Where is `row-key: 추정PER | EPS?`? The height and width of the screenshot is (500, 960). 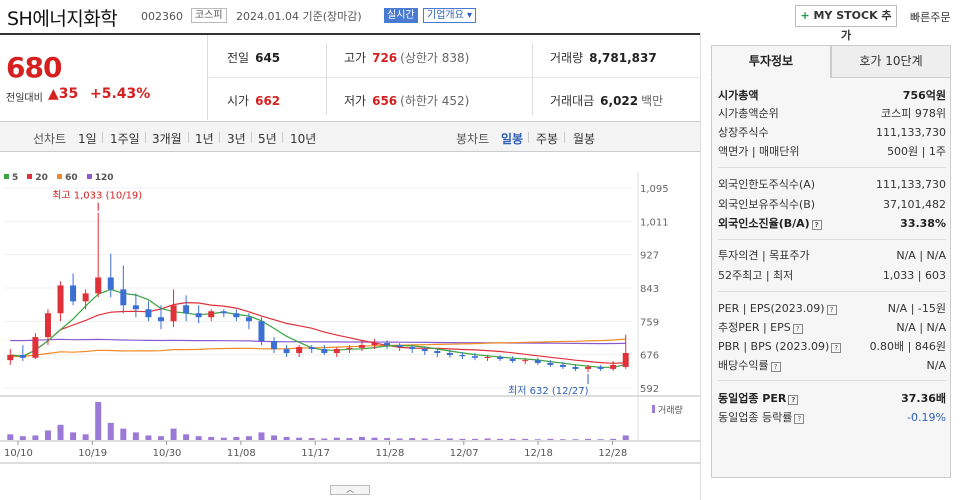 row-key: 추정PER | EPS? is located at coordinates (760, 328).